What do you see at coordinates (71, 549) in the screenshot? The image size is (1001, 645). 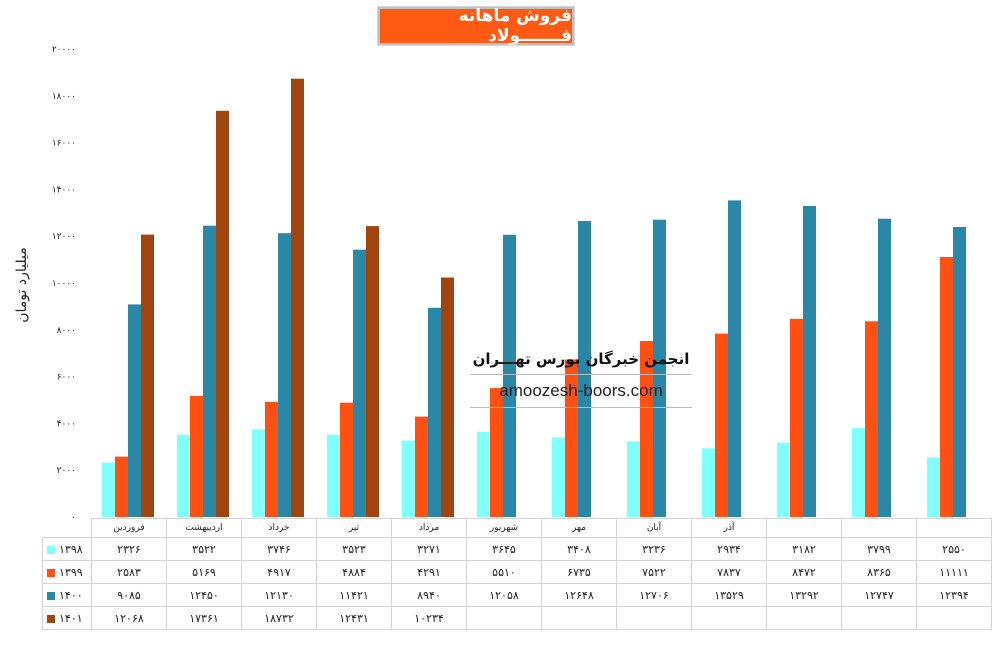 I see `series-name: ۱۳۹۸` at bounding box center [71, 549].